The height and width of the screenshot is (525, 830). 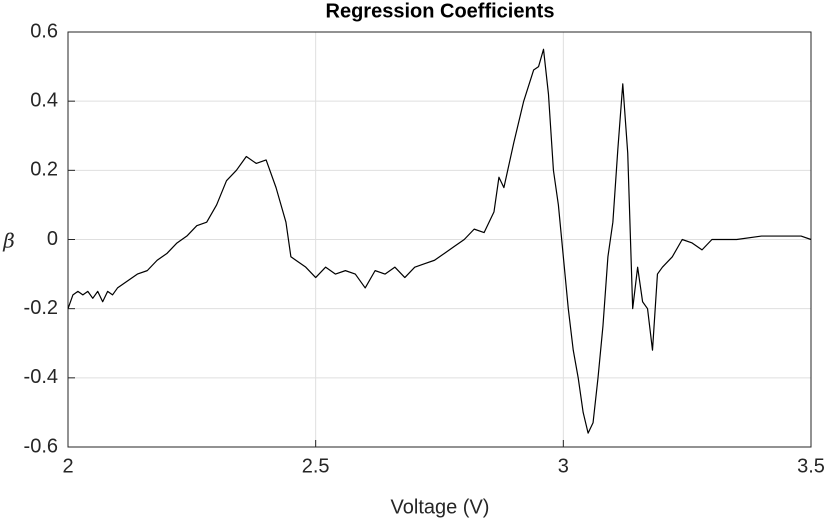 I want to click on x-axis-label: Voltage (V), so click(x=440, y=507).